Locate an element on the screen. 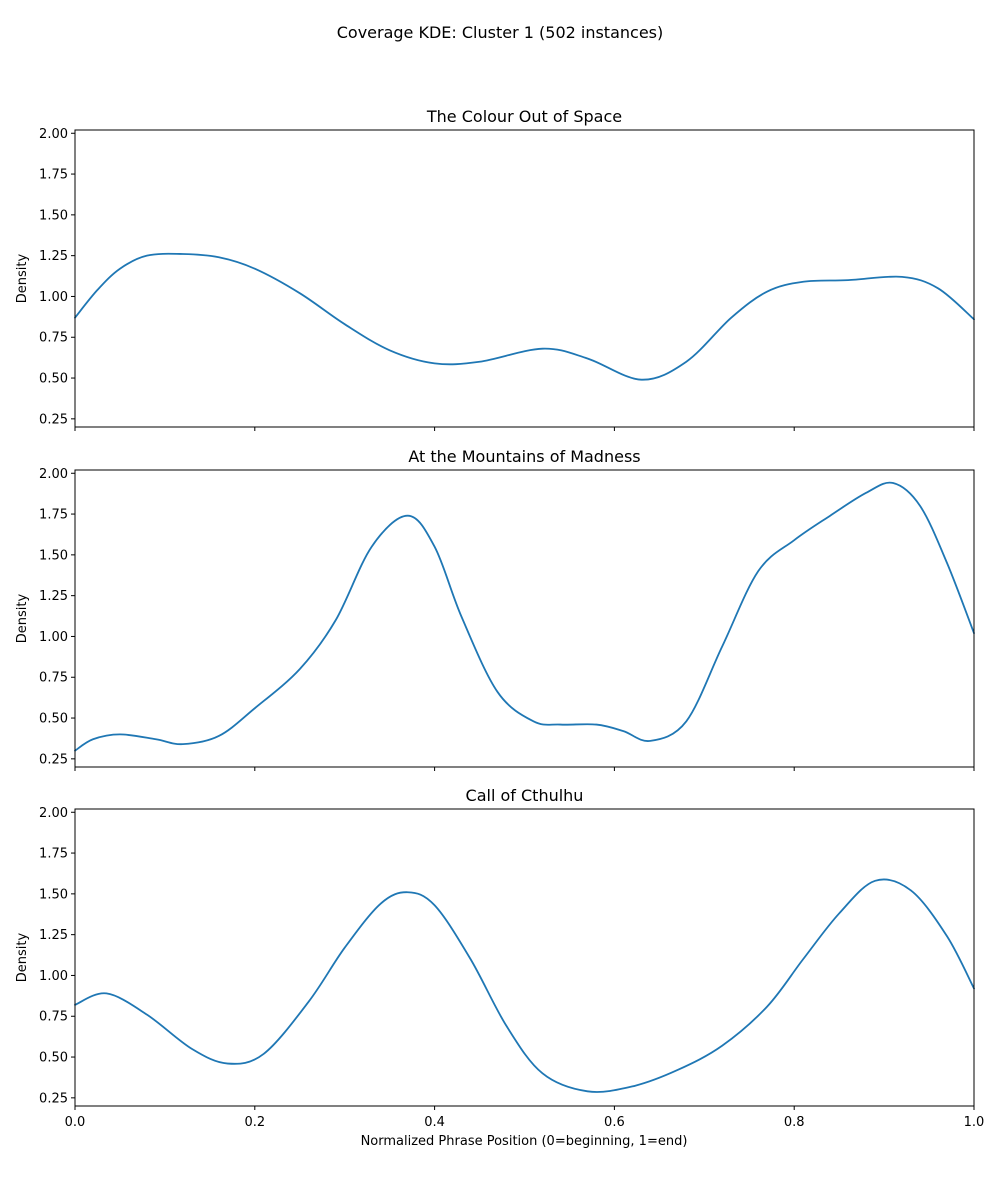 This screenshot has height=1200, width=1000. x-tick-label: 0.4 is located at coordinates (434, 1122).